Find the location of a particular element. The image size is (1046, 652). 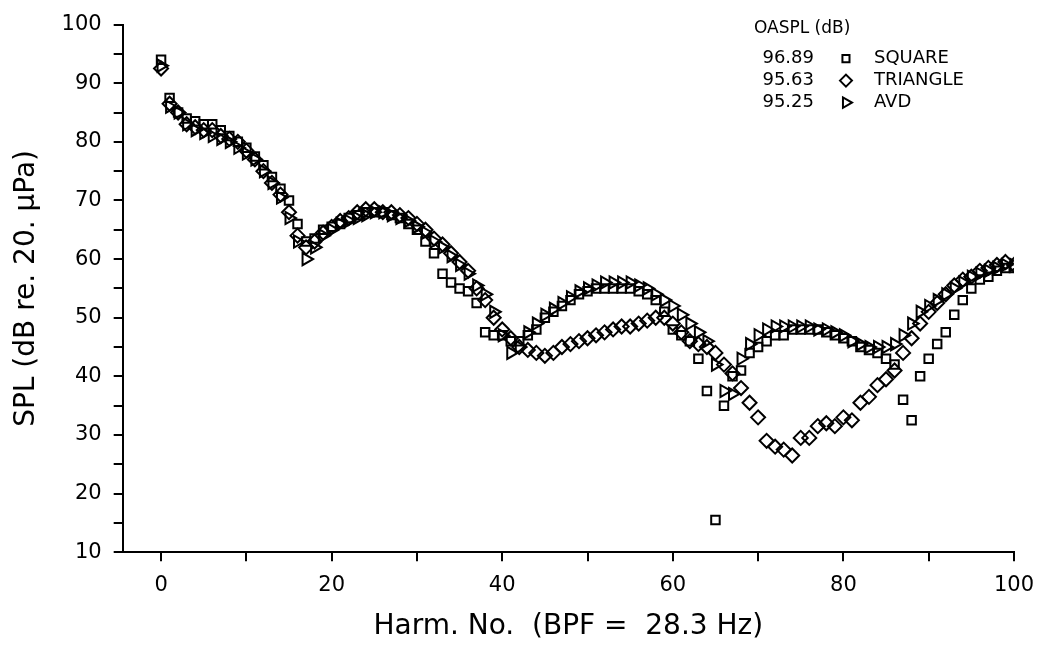

x-tick-label: 40 is located at coordinates (502, 584).